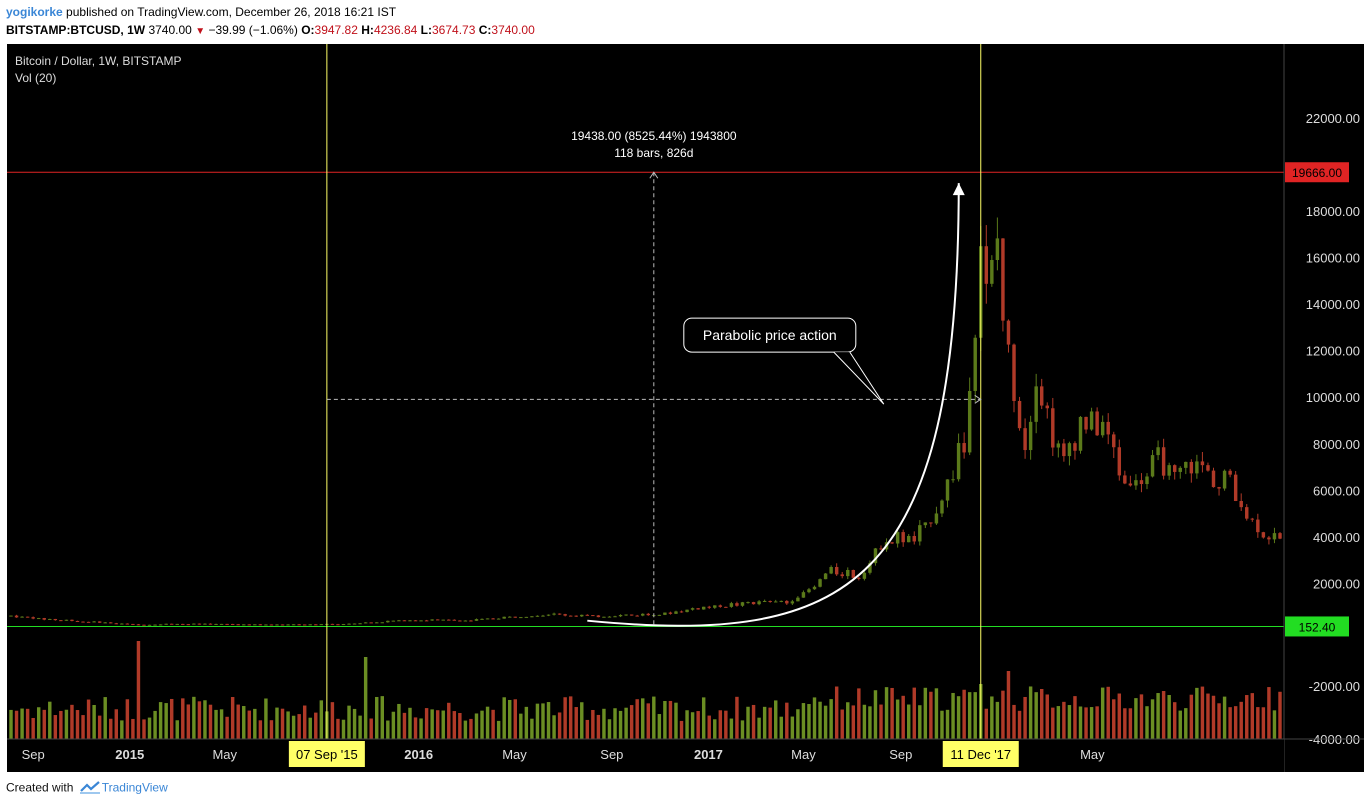 The width and height of the screenshot is (1372, 806). I want to click on price-tick-label: 4000.00, so click(1336, 537).